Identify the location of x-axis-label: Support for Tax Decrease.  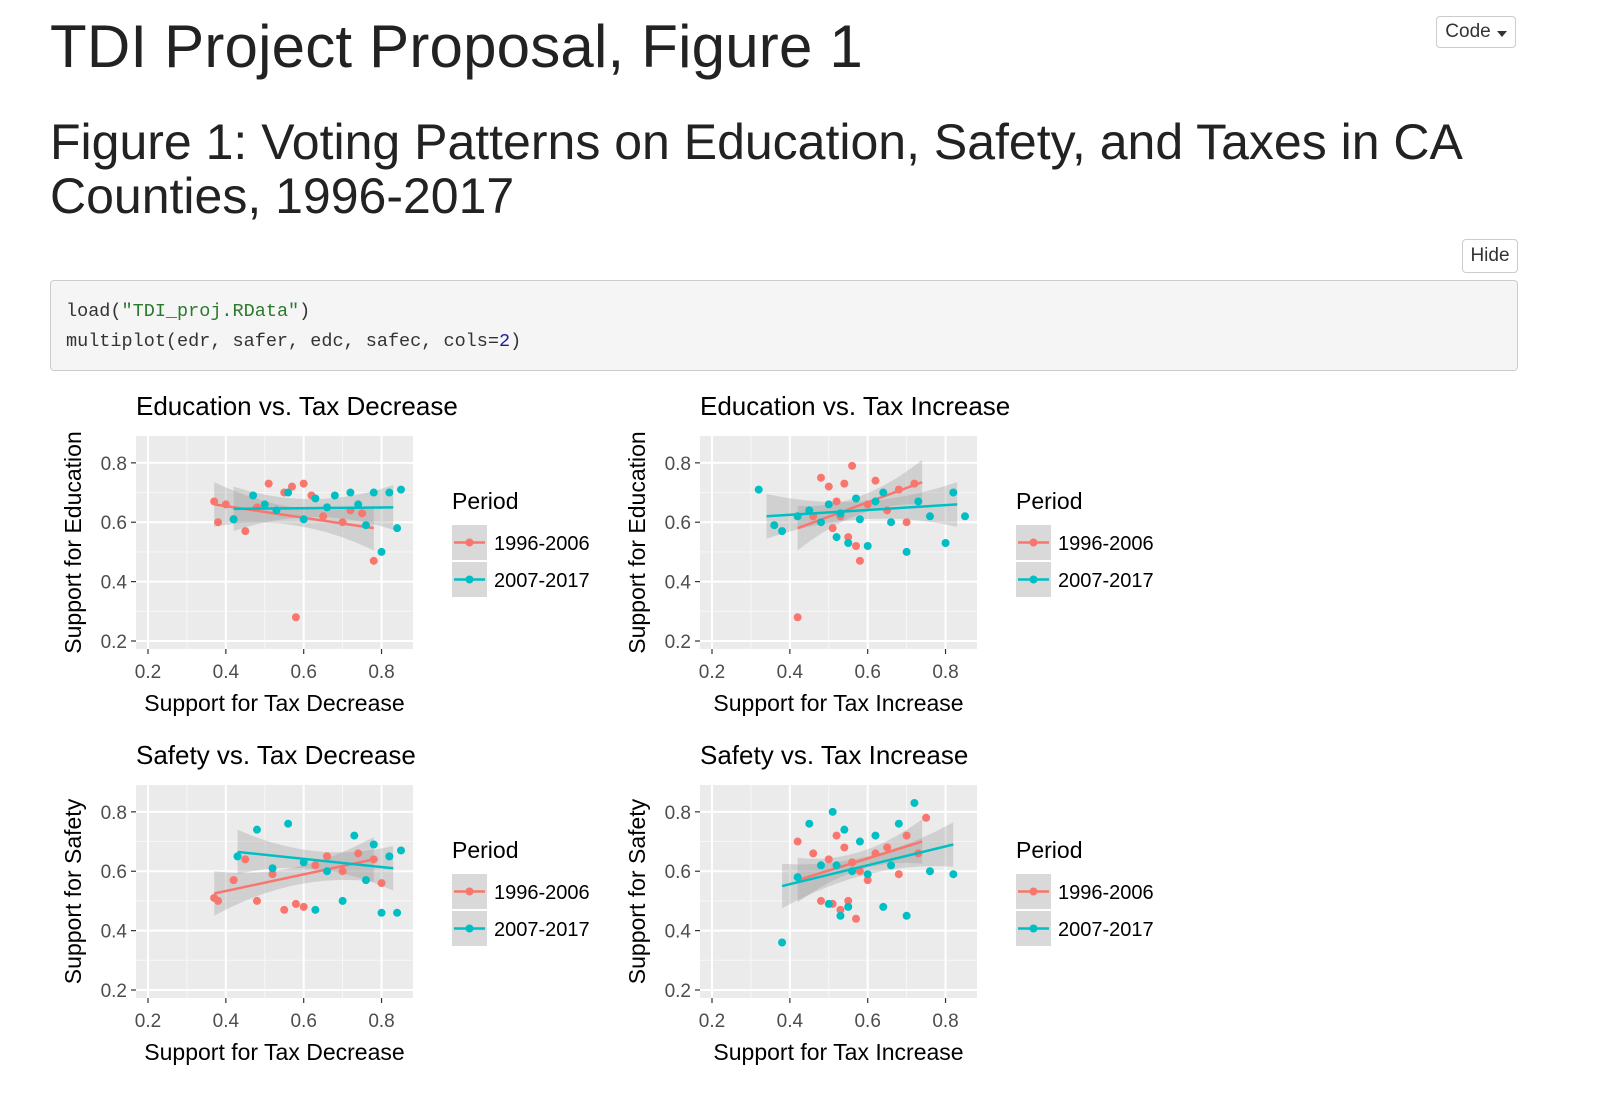
(274, 703).